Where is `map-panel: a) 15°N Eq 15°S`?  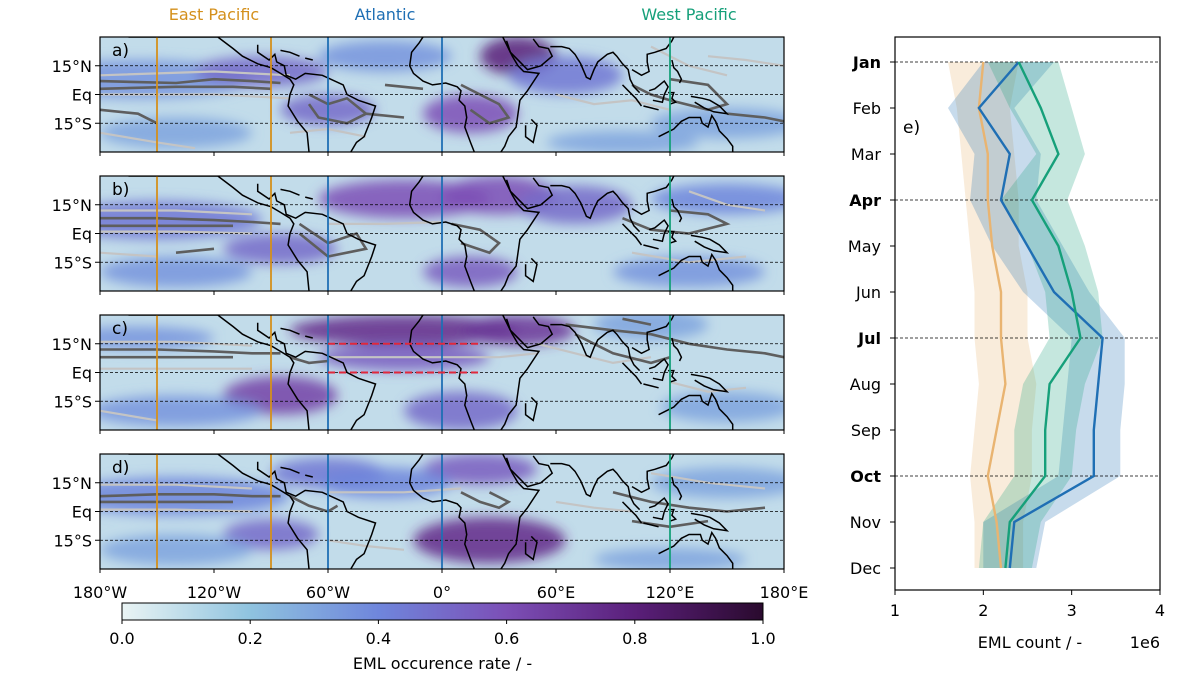
map-panel: a) 15°N Eq 15°S is located at coordinates (418, 96).